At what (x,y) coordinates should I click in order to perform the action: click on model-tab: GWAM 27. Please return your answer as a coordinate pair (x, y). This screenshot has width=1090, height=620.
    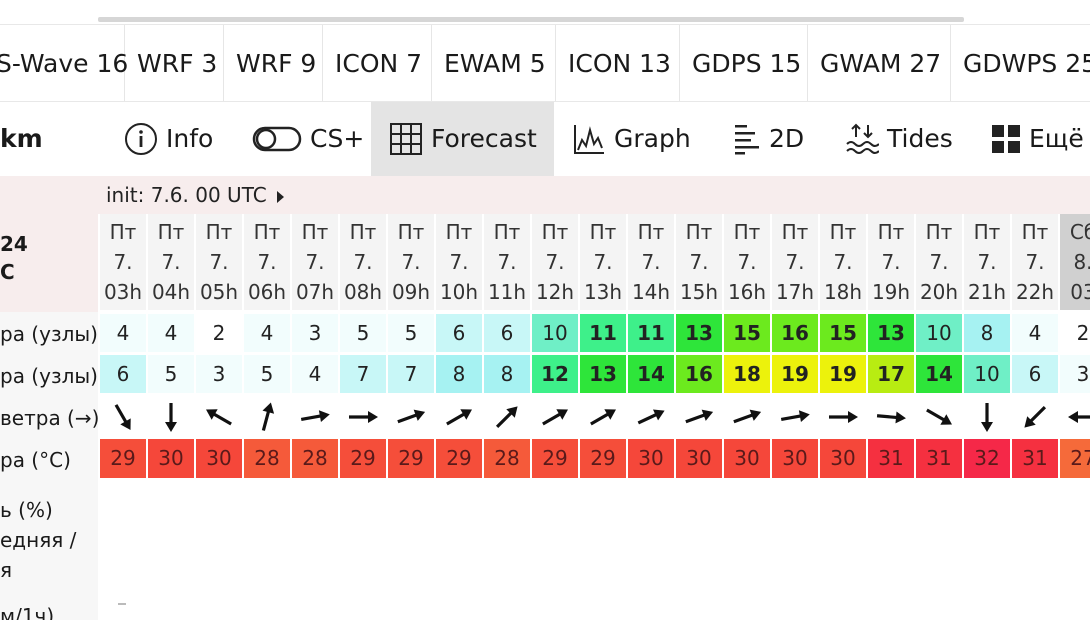
    Looking at the image, I should click on (879, 63).